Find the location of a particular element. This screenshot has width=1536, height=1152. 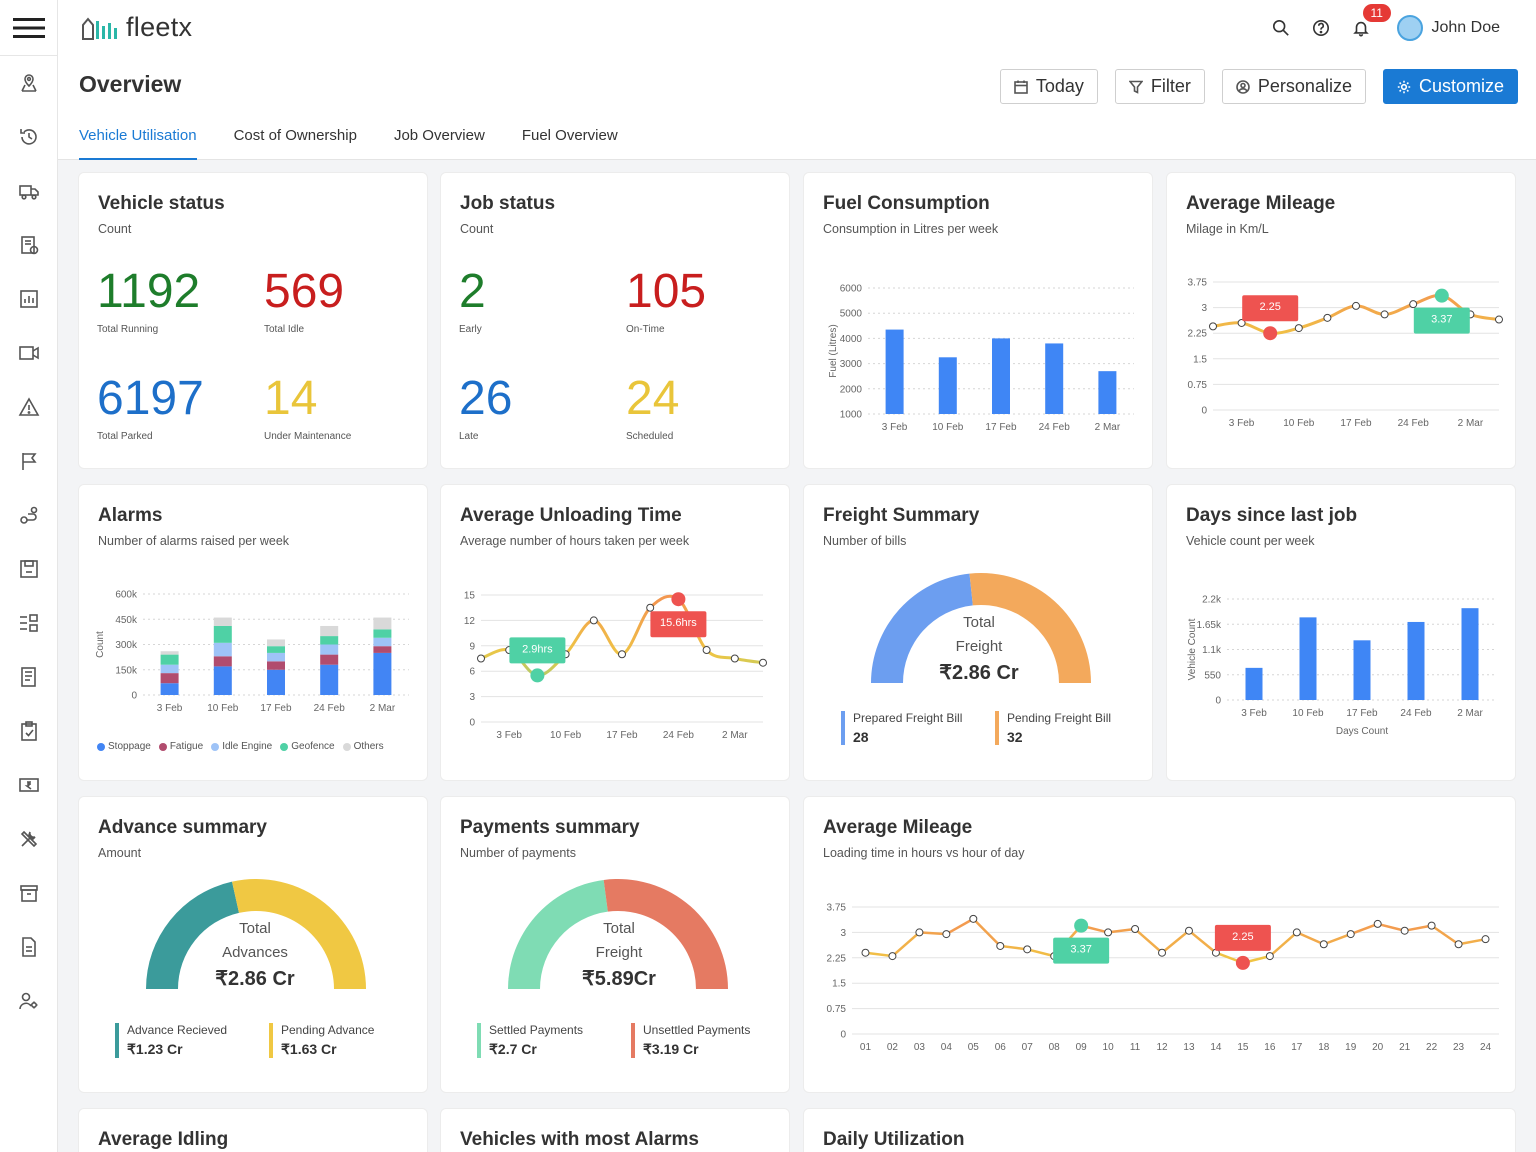

report-icon is located at coordinates (29, 245).